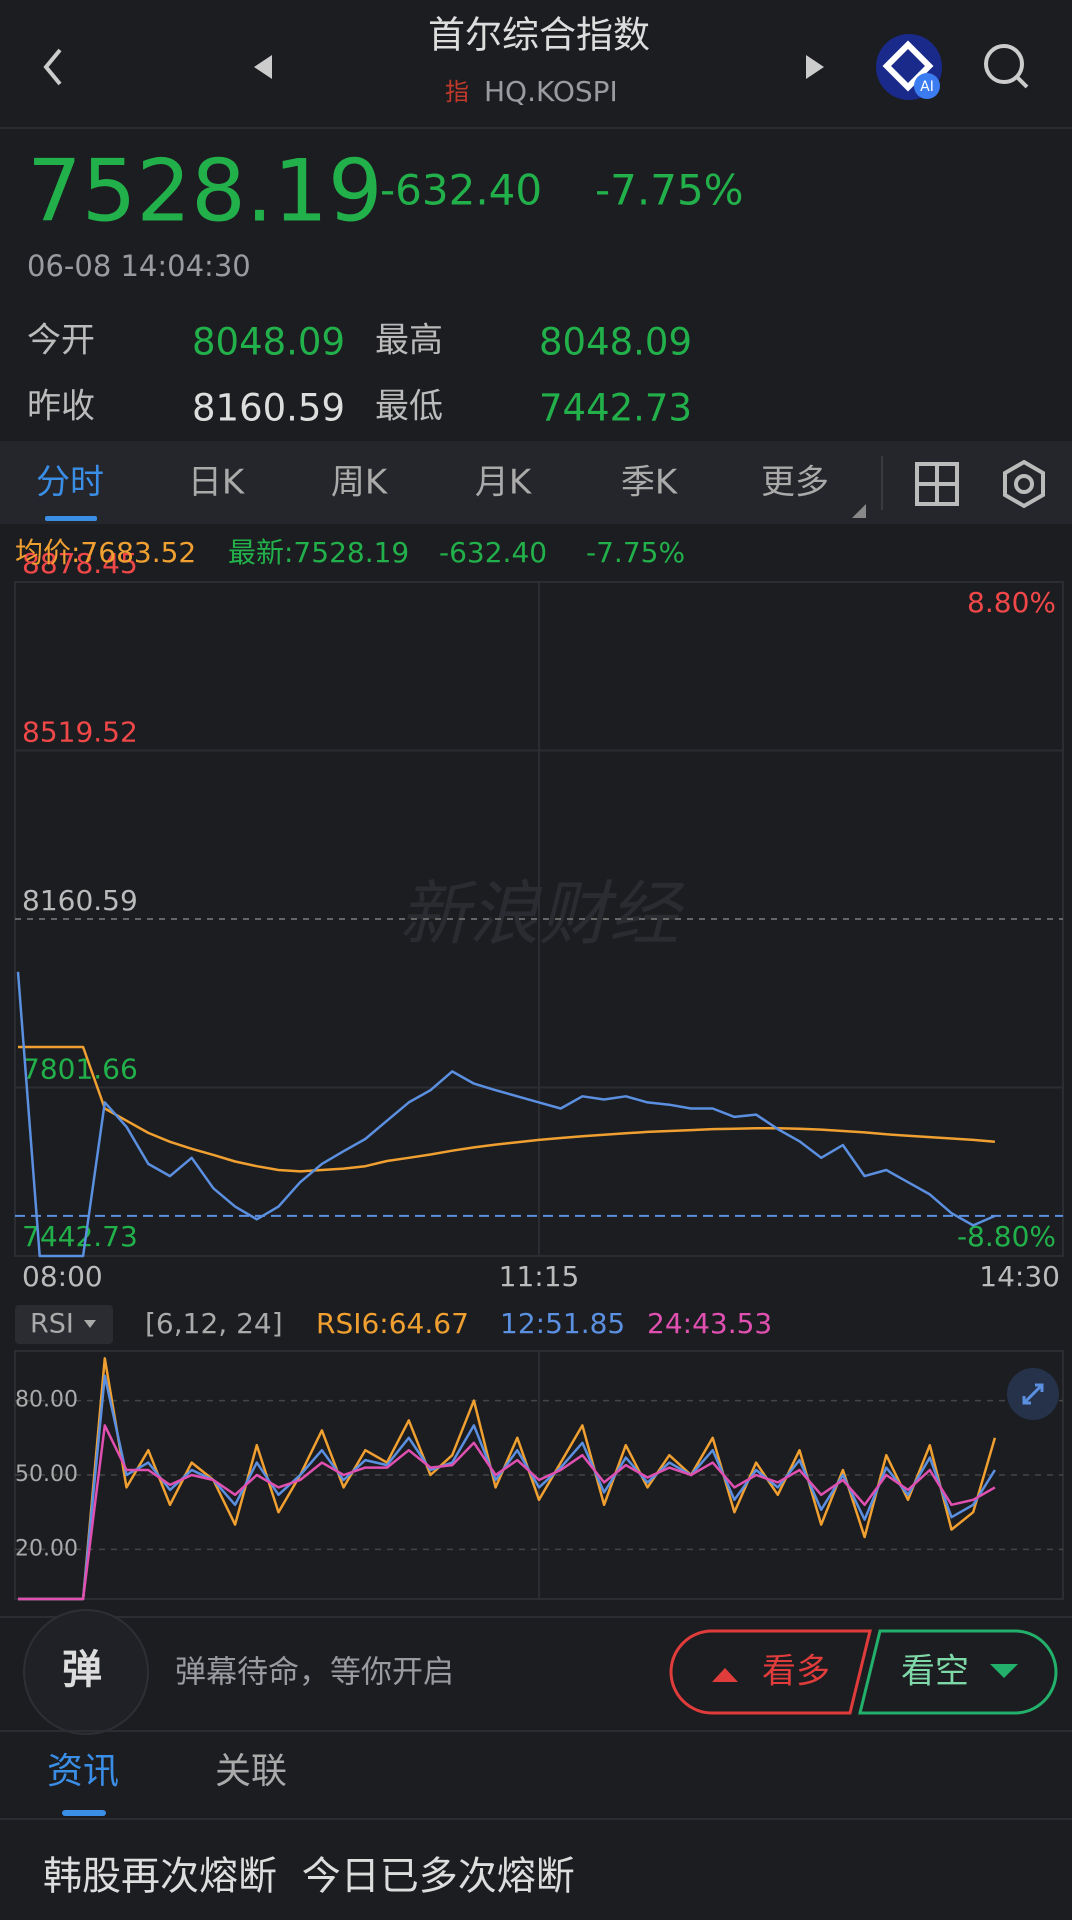  What do you see at coordinates (62, 1276) in the screenshot?
I see `x-tick-label: 08:00` at bounding box center [62, 1276].